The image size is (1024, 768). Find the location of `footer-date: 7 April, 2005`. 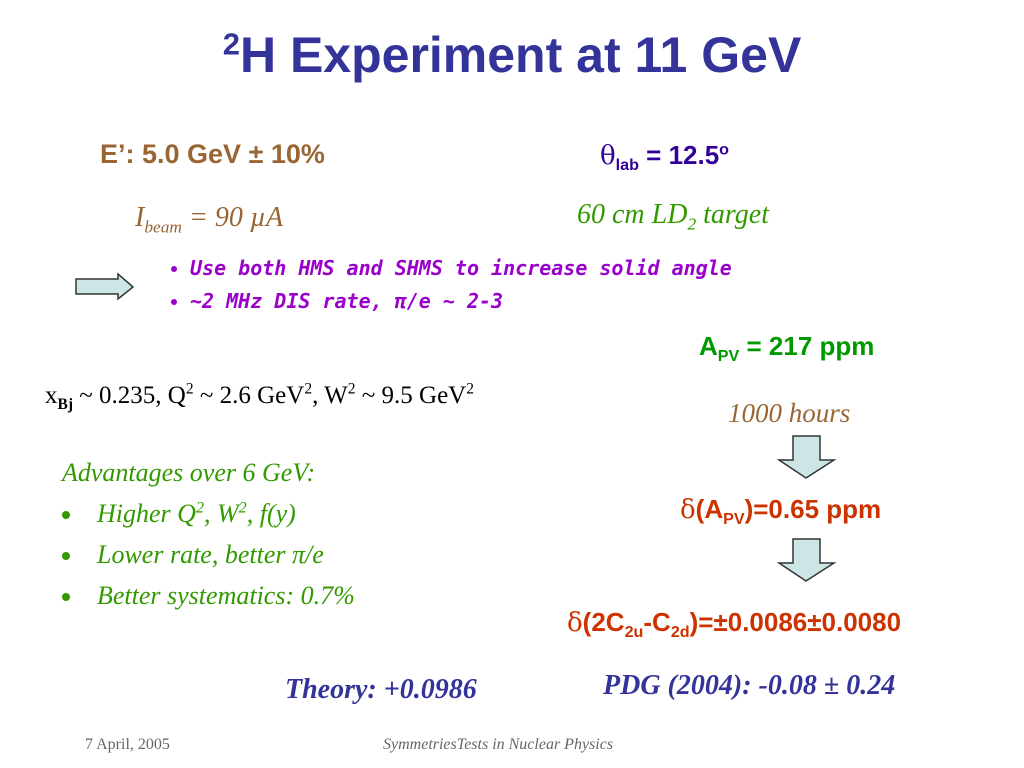

footer-date: 7 April, 2005 is located at coordinates (127, 744).